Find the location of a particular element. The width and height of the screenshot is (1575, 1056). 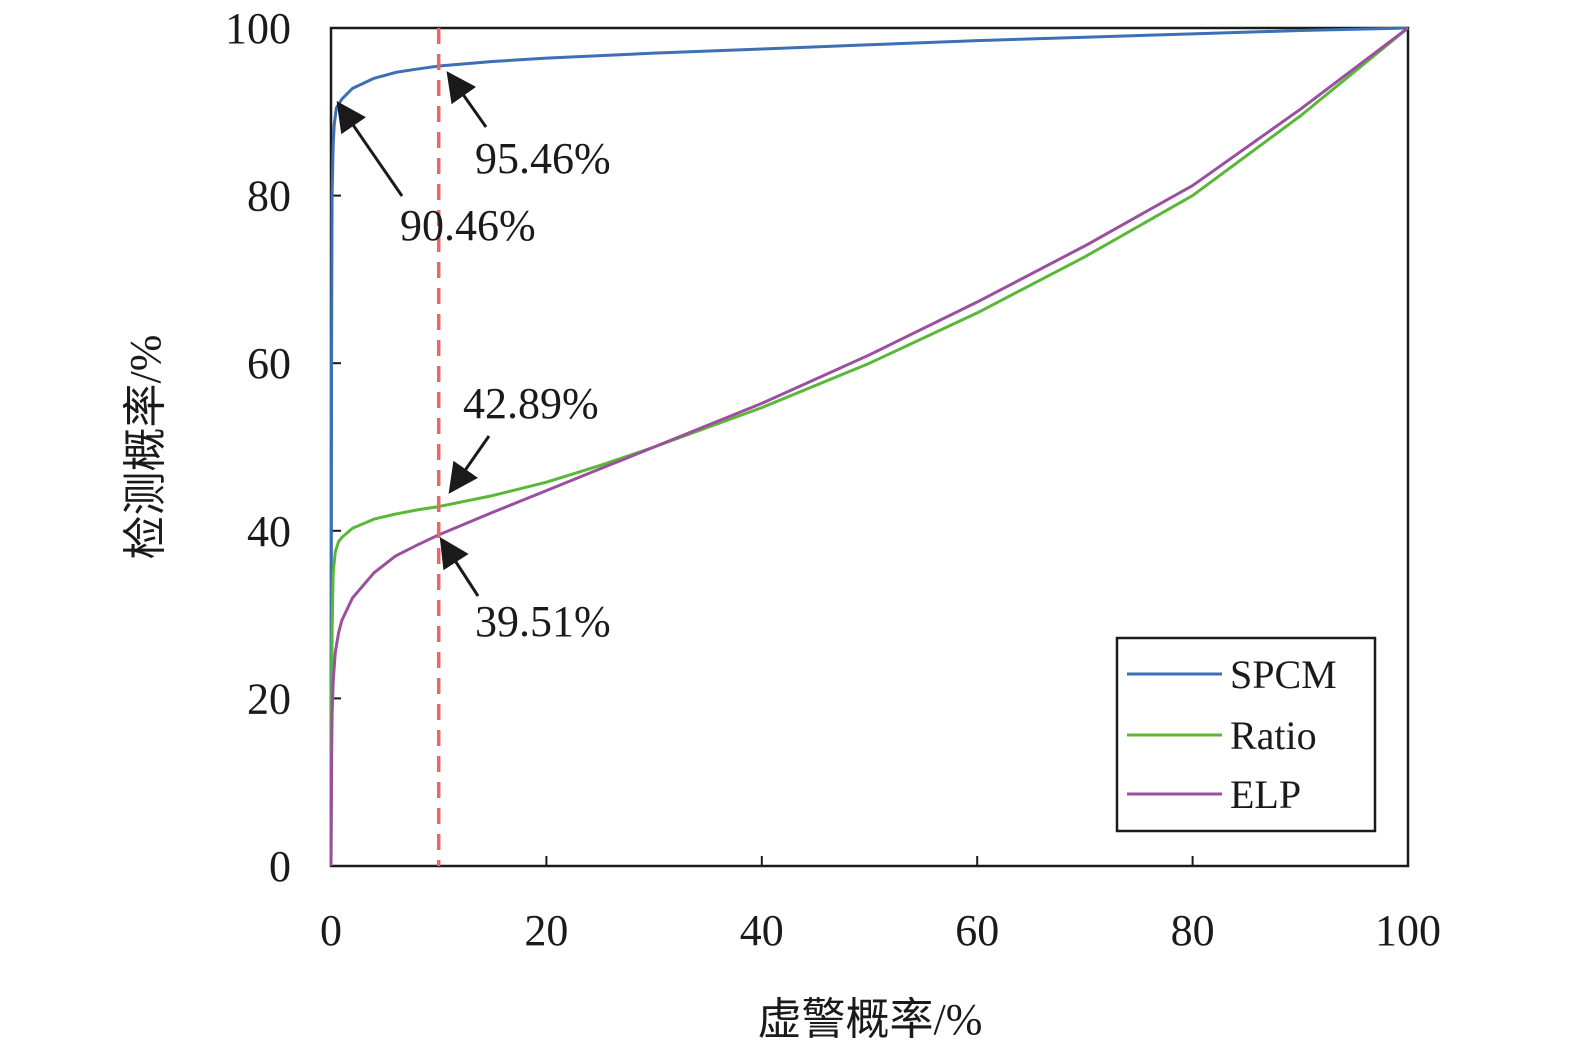

x-tick-label: 20 is located at coordinates (546, 930).